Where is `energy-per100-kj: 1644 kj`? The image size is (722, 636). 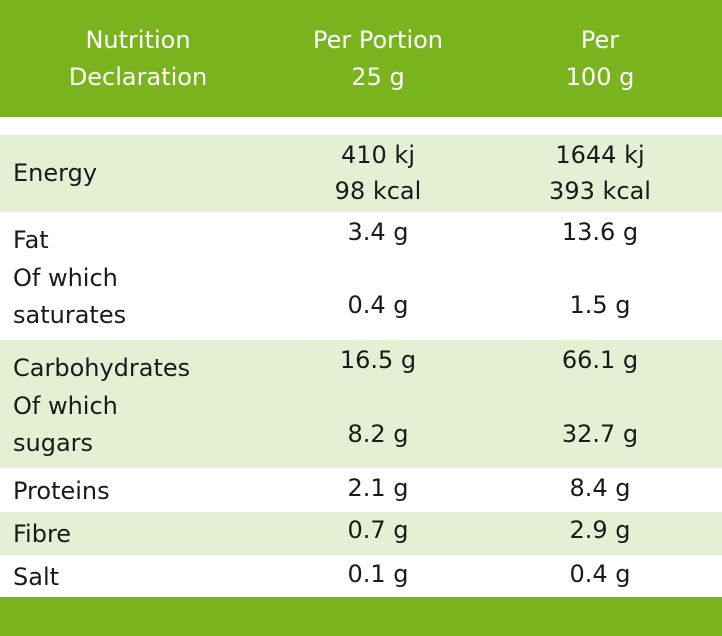 energy-per100-kj: 1644 kj is located at coordinates (600, 155).